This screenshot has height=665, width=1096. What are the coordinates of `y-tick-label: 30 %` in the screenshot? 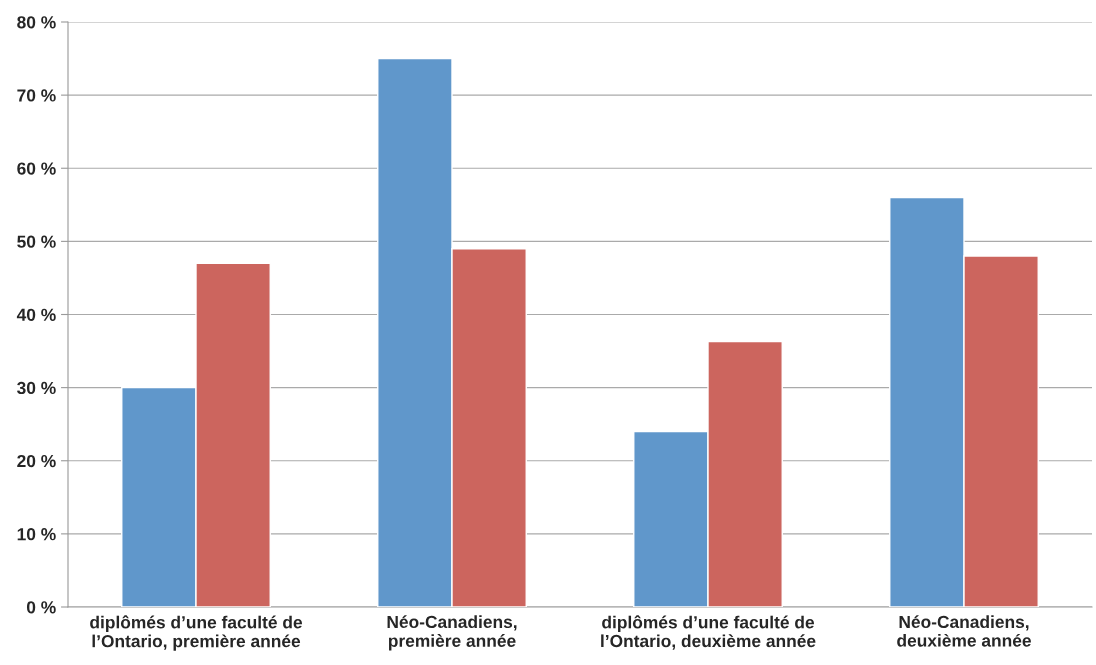 It's located at (36, 388).